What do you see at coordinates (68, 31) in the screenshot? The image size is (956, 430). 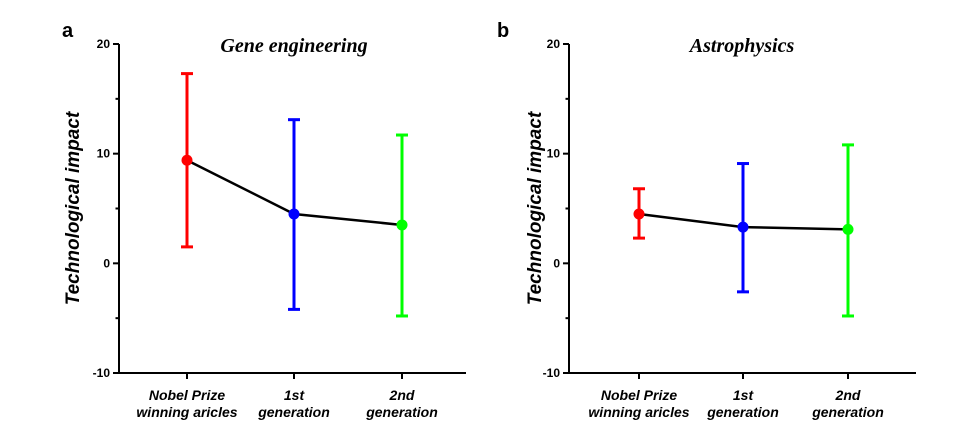 I see `panel-label: a` at bounding box center [68, 31].